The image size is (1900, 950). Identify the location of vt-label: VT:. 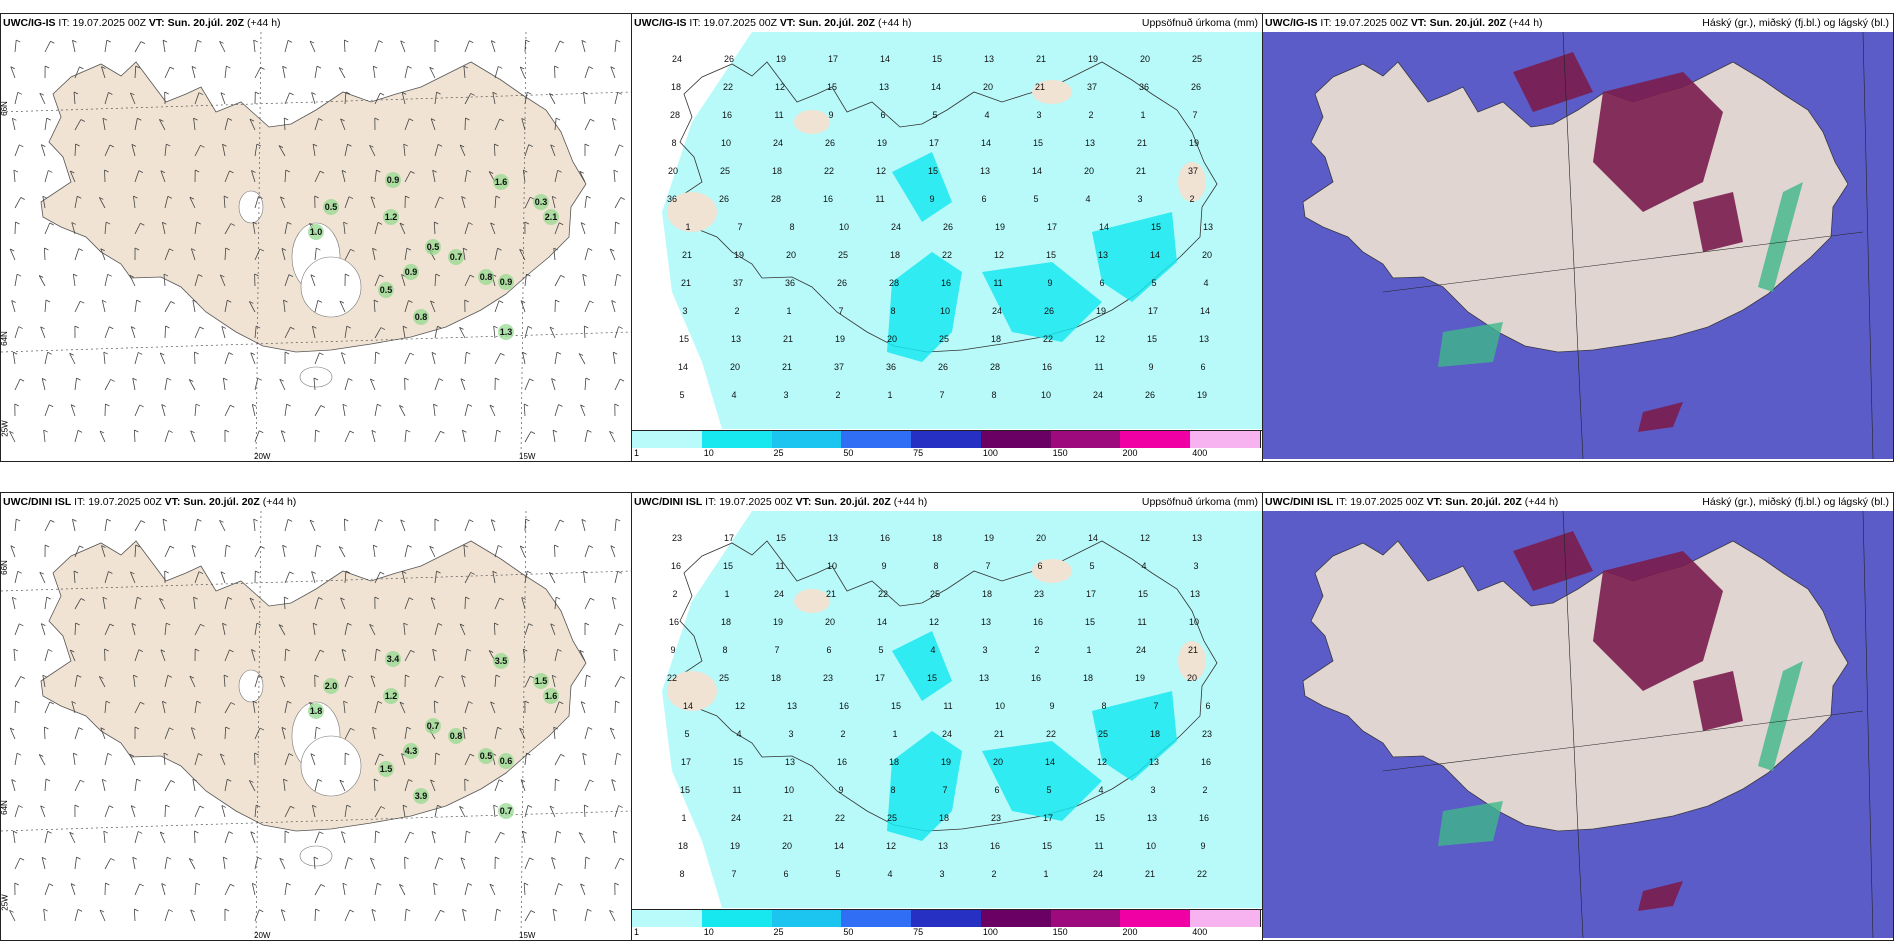
(803, 502).